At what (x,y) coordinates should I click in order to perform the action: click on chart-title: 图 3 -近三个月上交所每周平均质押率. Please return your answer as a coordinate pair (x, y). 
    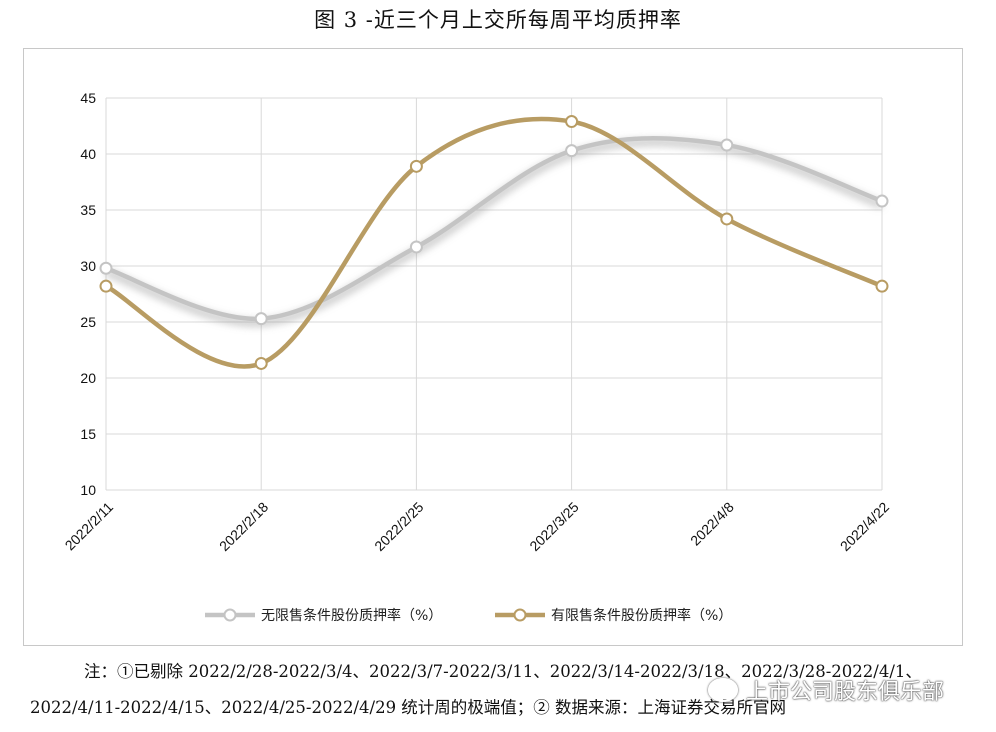
    Looking at the image, I should click on (498, 20).